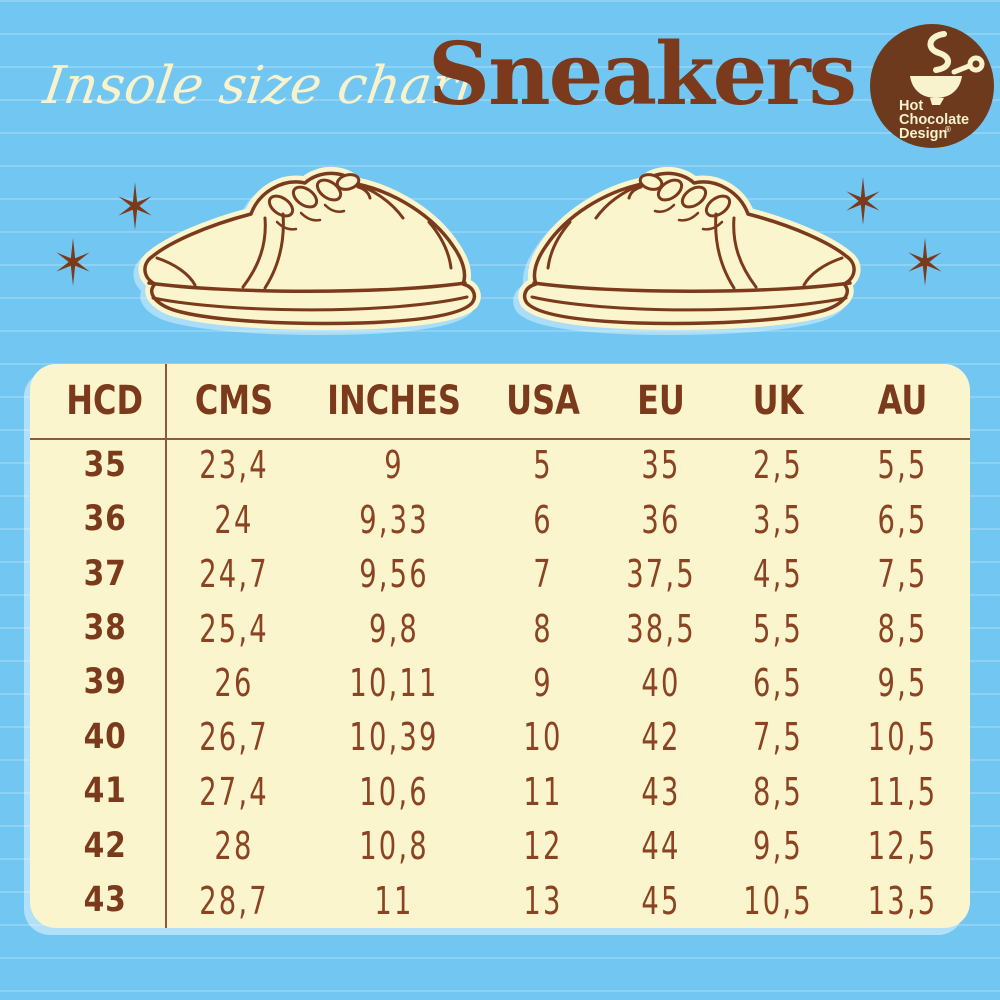  What do you see at coordinates (105, 900) in the screenshot?
I see `size-row-label: 43` at bounding box center [105, 900].